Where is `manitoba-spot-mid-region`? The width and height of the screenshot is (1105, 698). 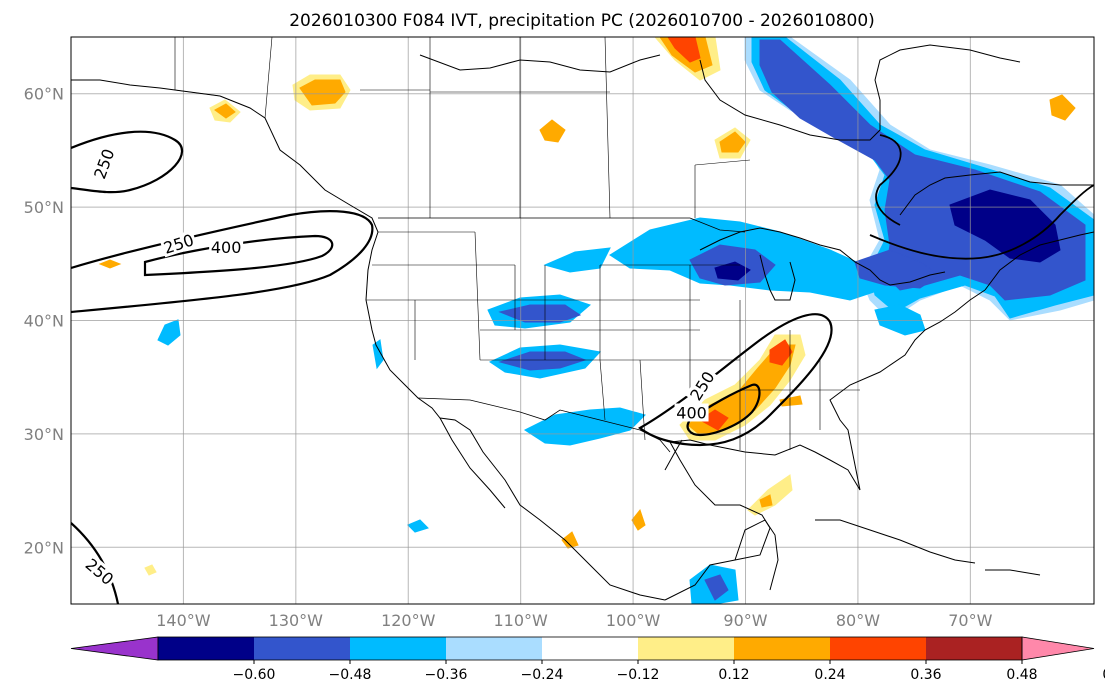
manitoba-spot-mid-region is located at coordinates (732, 142).